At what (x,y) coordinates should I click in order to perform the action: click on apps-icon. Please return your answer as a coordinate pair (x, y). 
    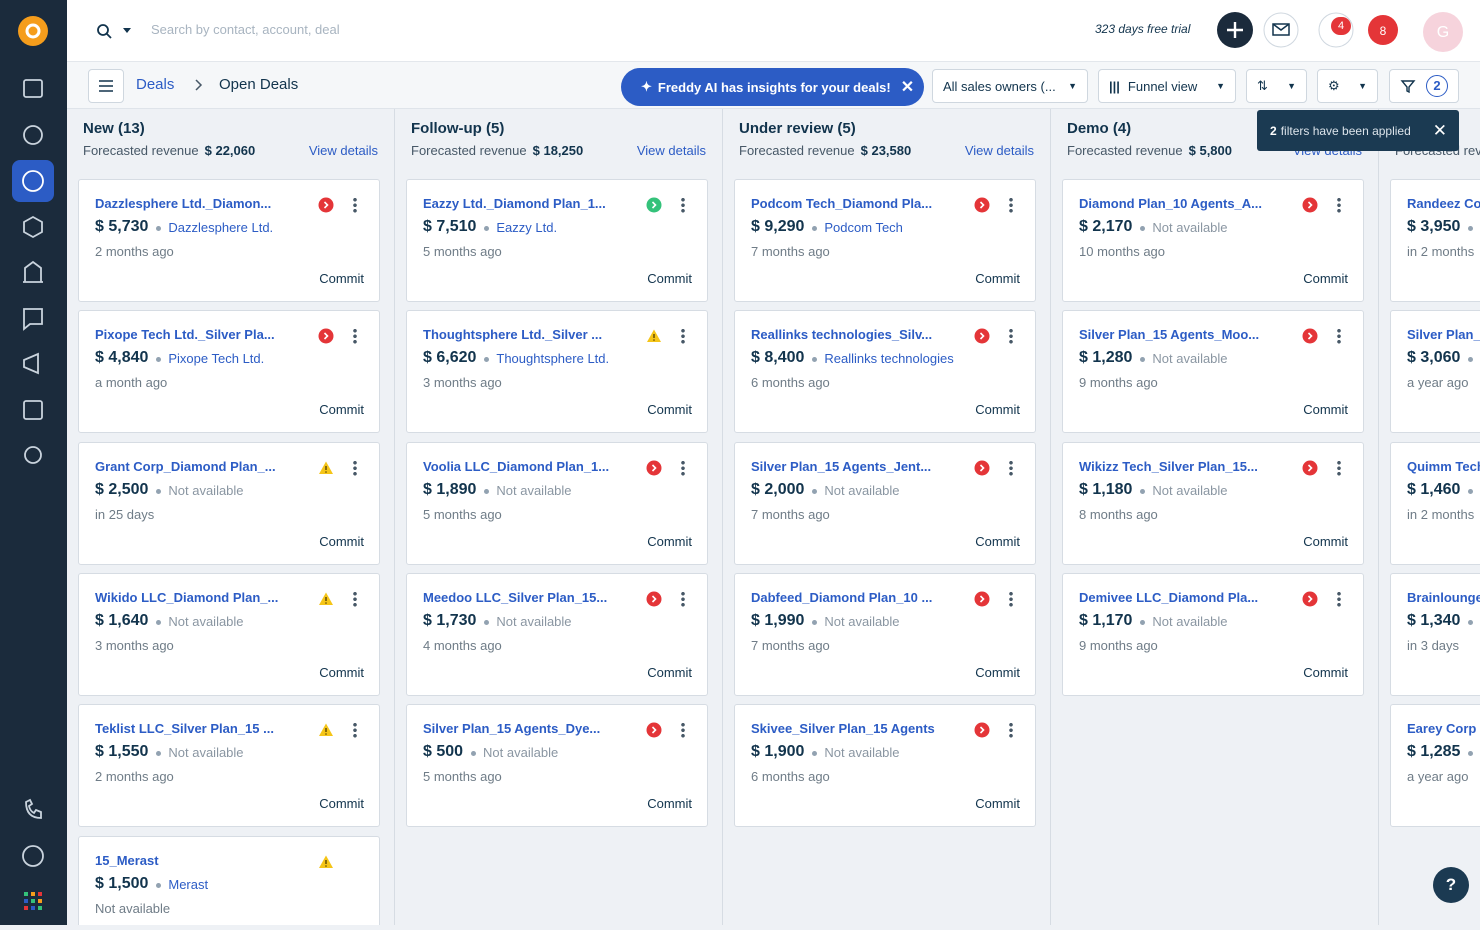
    Looking at the image, I should click on (33, 901).